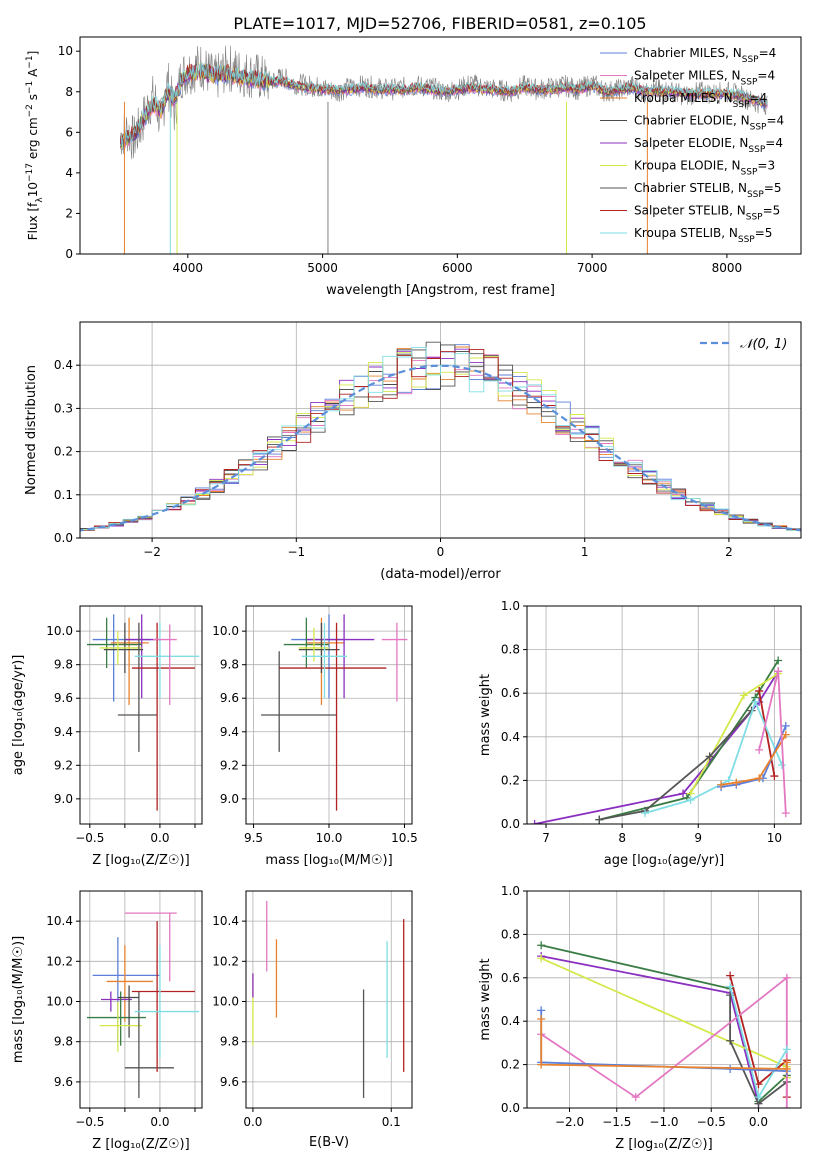 This screenshot has width=819, height=1170. Describe the element at coordinates (296, 552) in the screenshot. I see `x-tick-label: −1` at that location.